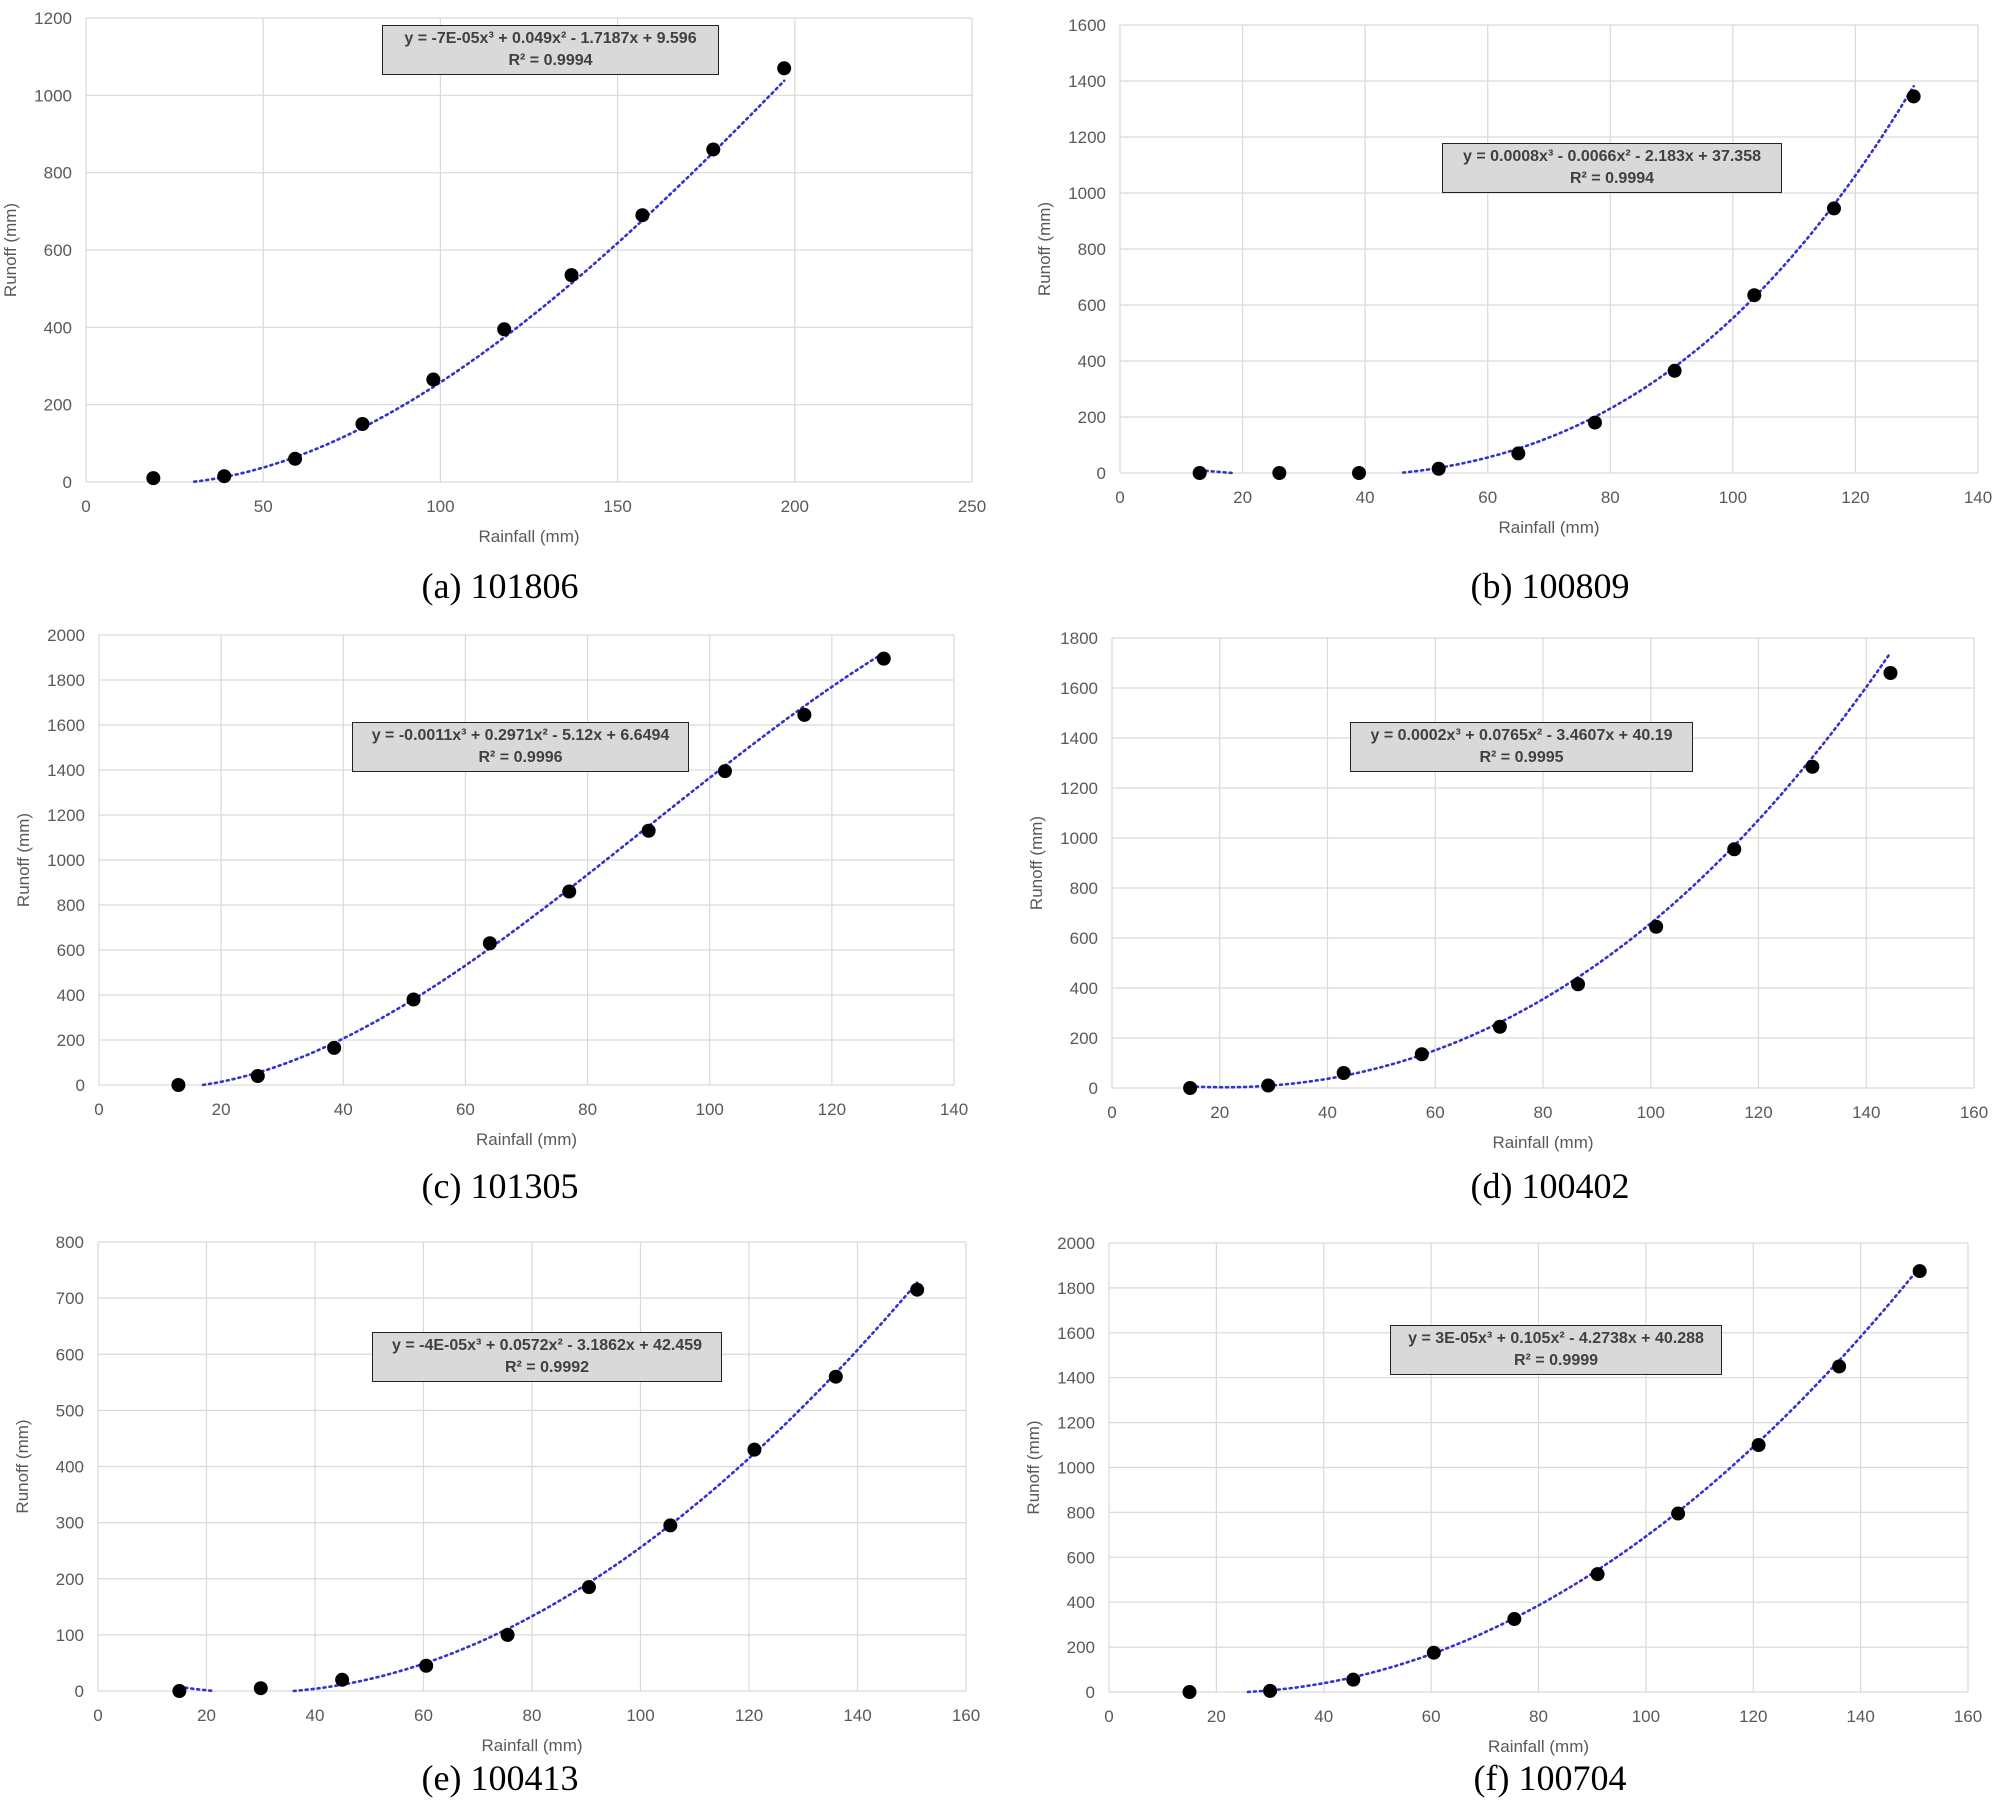 The width and height of the screenshot is (1999, 1801). What do you see at coordinates (1556, 1338) in the screenshot?
I see `equation-text-f: y = 3E-05x³ + 0.105x² - 4.2738x + 40.288` at bounding box center [1556, 1338].